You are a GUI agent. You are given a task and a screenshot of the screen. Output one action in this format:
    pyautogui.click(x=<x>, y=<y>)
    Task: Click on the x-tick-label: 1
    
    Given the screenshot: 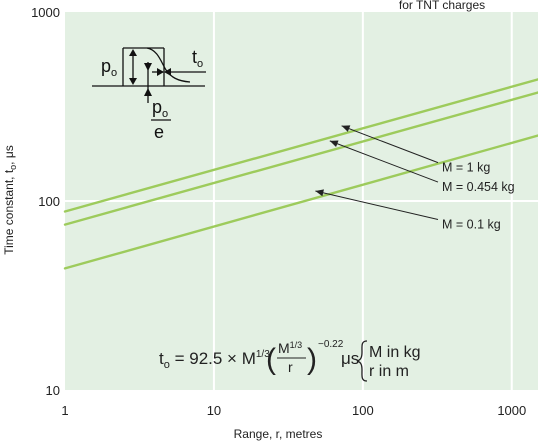 What is the action you would take?
    pyautogui.click(x=64, y=410)
    